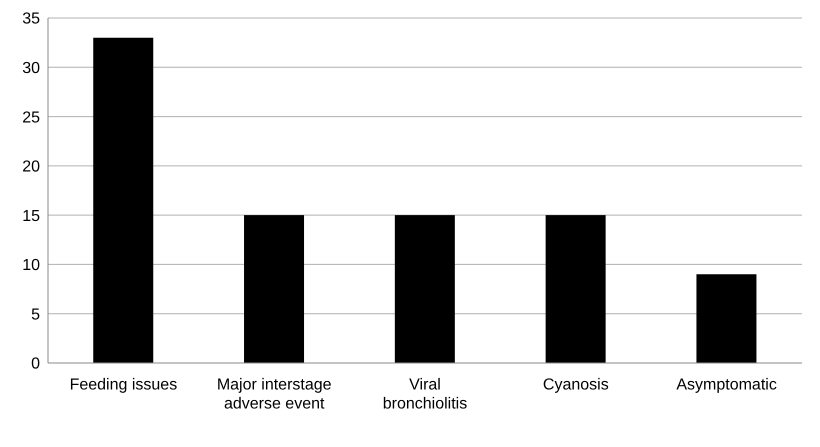 The image size is (820, 447). What do you see at coordinates (31, 265) in the screenshot?
I see `y-tick-label: 10` at bounding box center [31, 265].